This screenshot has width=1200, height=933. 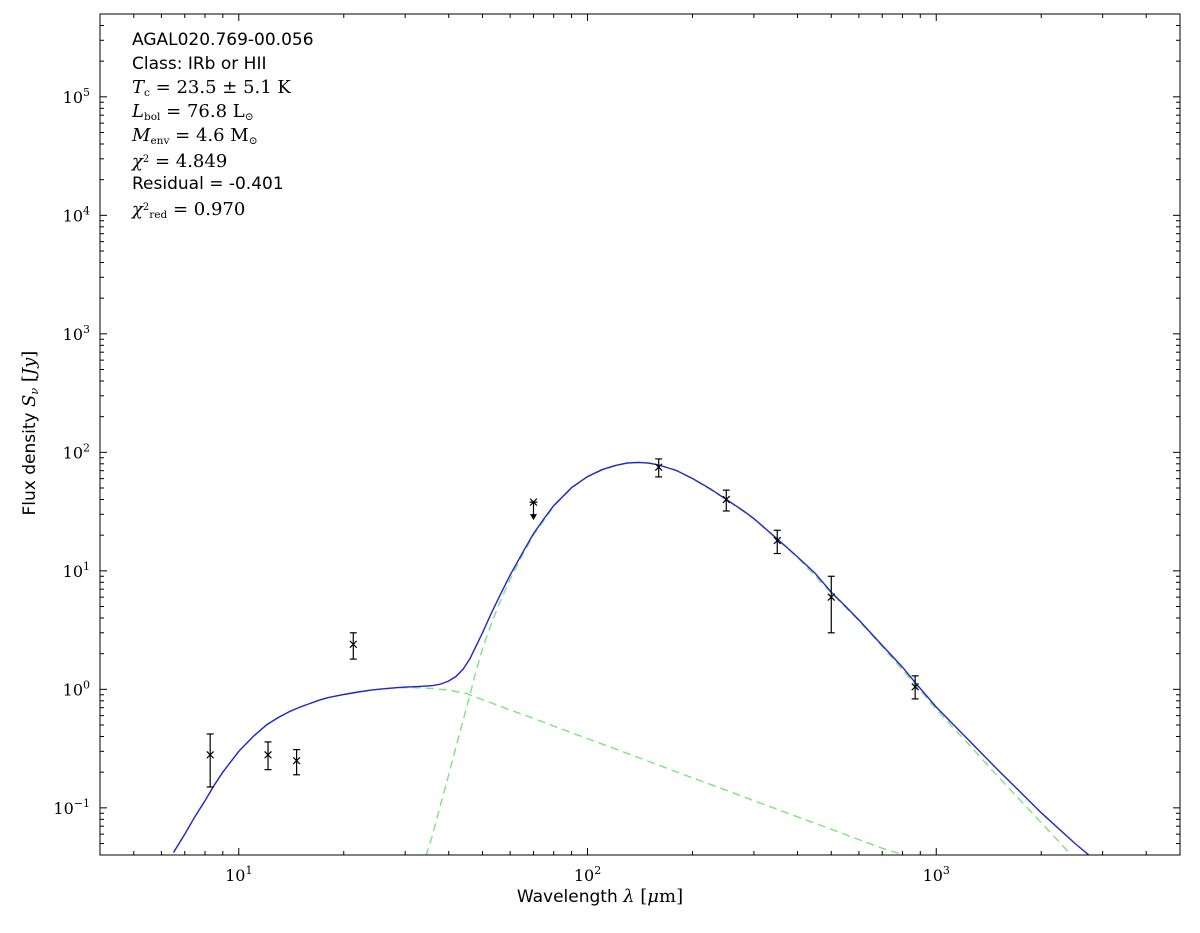 I want to click on label-text: = 23.5 ± 5.1 K, so click(x=220, y=87).